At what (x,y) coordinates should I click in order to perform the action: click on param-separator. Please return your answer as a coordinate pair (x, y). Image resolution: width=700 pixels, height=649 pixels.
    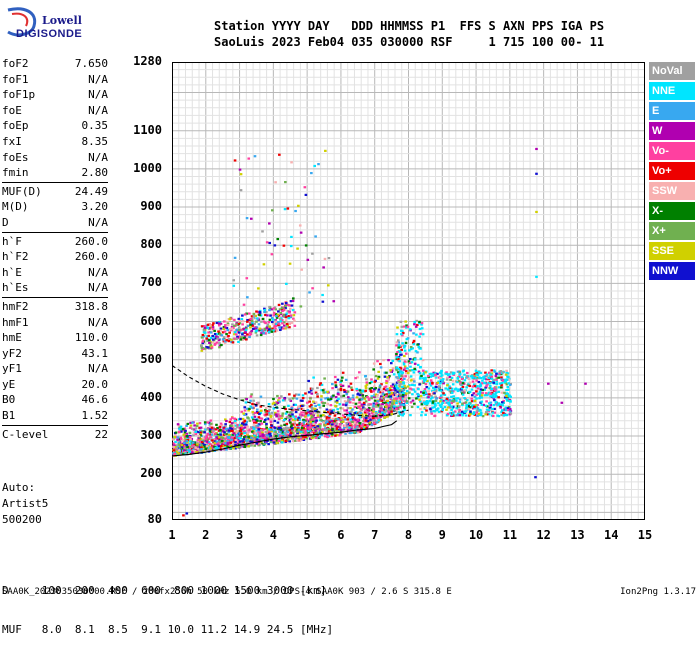
    Looking at the image, I should click on (55, 182).